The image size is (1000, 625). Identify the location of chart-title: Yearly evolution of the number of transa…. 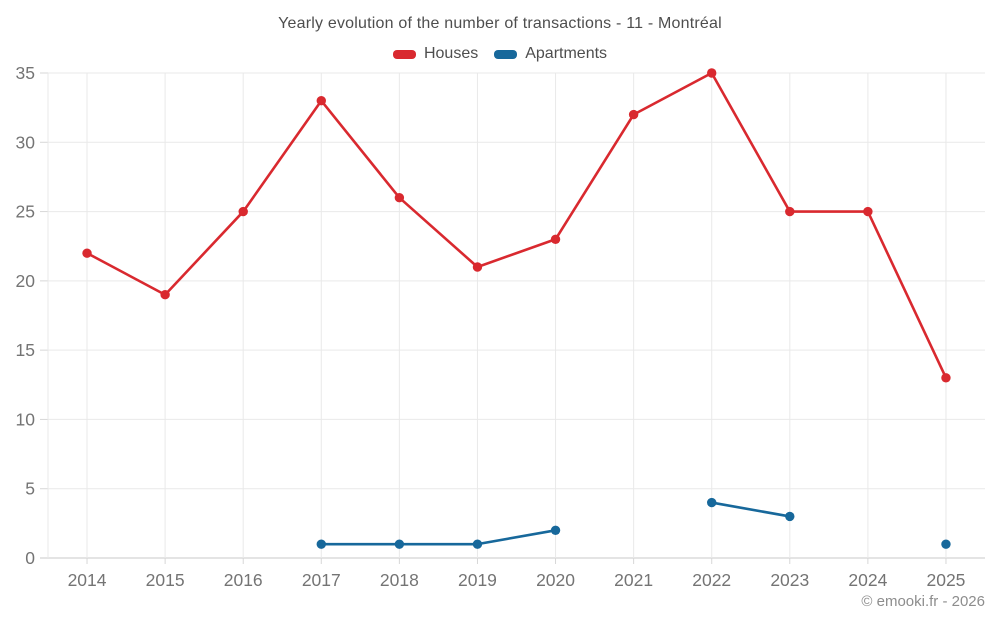
(500, 23).